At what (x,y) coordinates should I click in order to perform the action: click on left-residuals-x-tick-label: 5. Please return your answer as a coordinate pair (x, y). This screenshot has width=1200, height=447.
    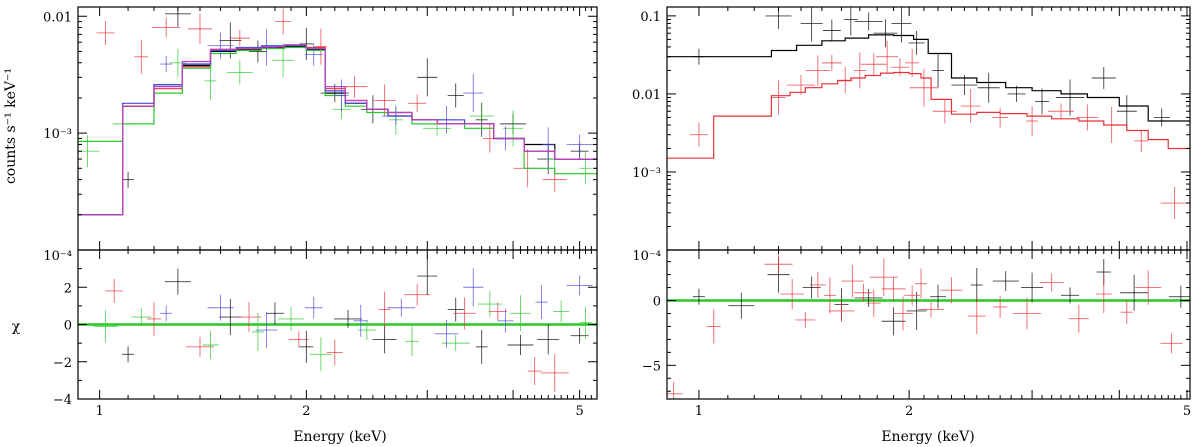
    Looking at the image, I should click on (579, 411).